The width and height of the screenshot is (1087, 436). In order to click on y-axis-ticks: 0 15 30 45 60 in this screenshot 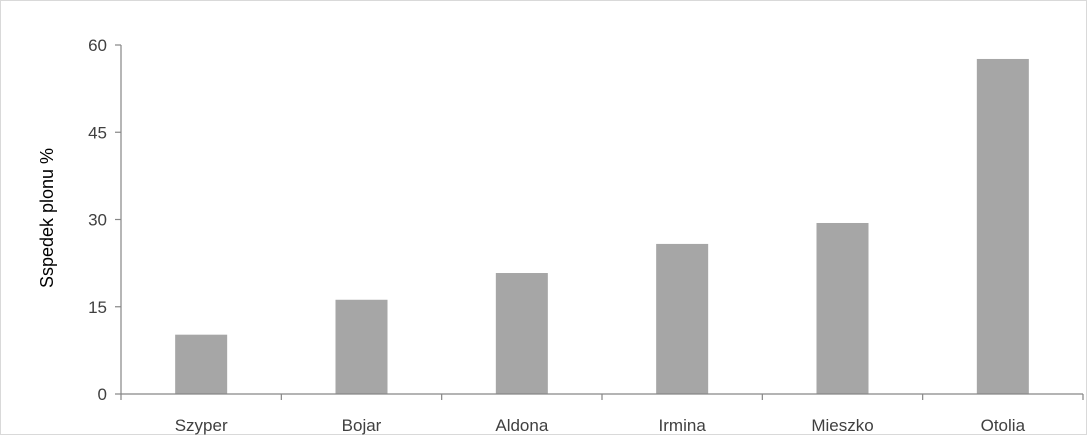, I will do `click(104, 220)`.